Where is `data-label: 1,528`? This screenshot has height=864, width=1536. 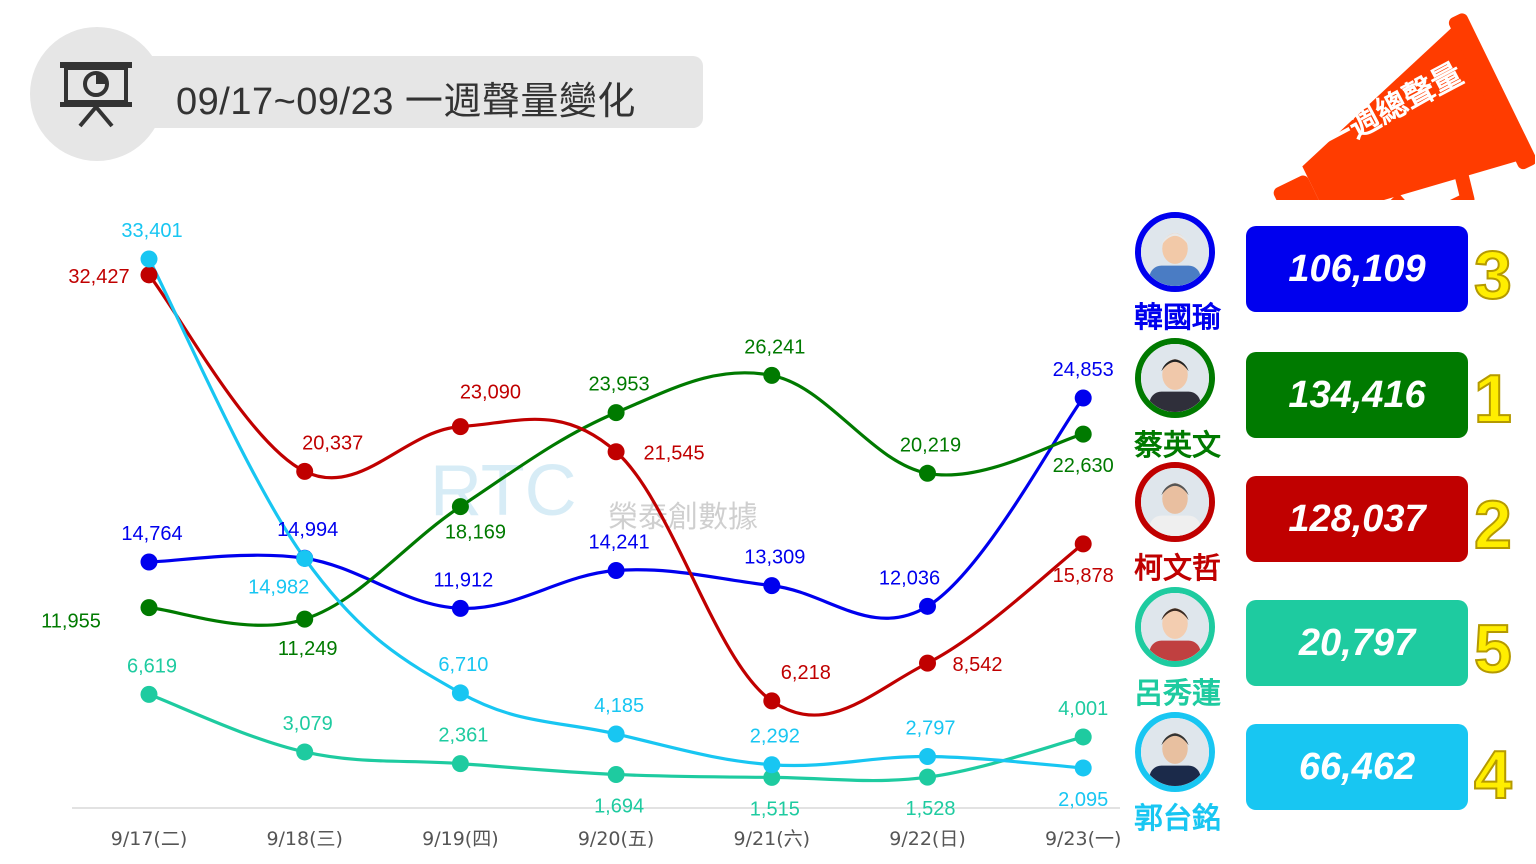
data-label: 1,528 is located at coordinates (930, 809).